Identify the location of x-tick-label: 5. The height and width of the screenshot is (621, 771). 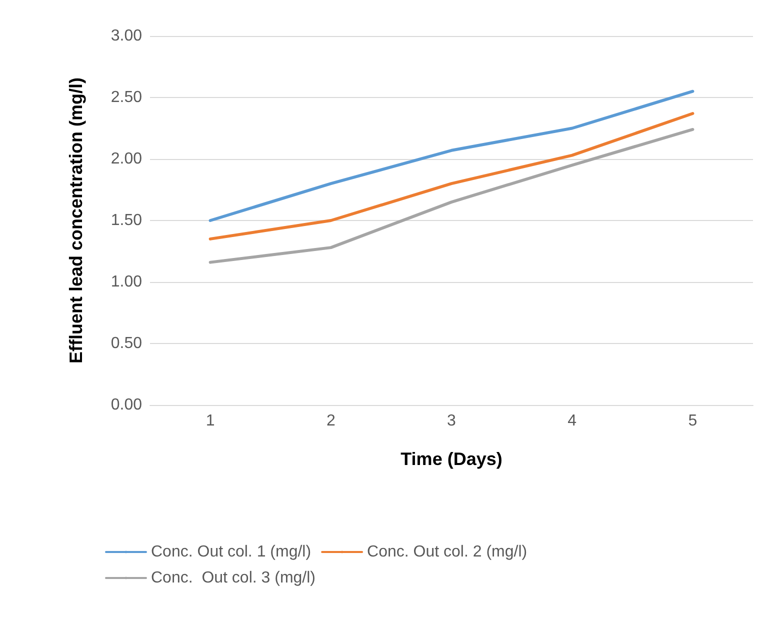
(693, 421).